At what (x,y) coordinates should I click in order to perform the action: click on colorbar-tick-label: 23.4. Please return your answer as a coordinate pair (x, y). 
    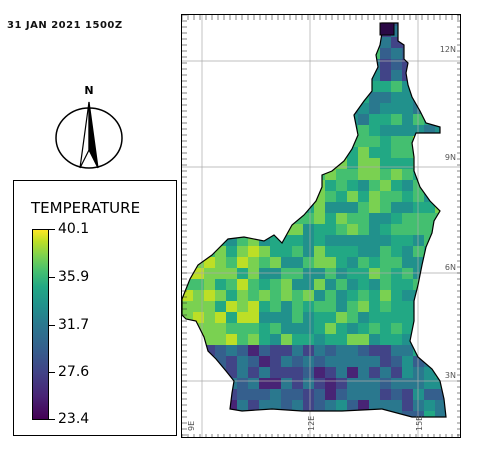
    Looking at the image, I should click on (74, 419).